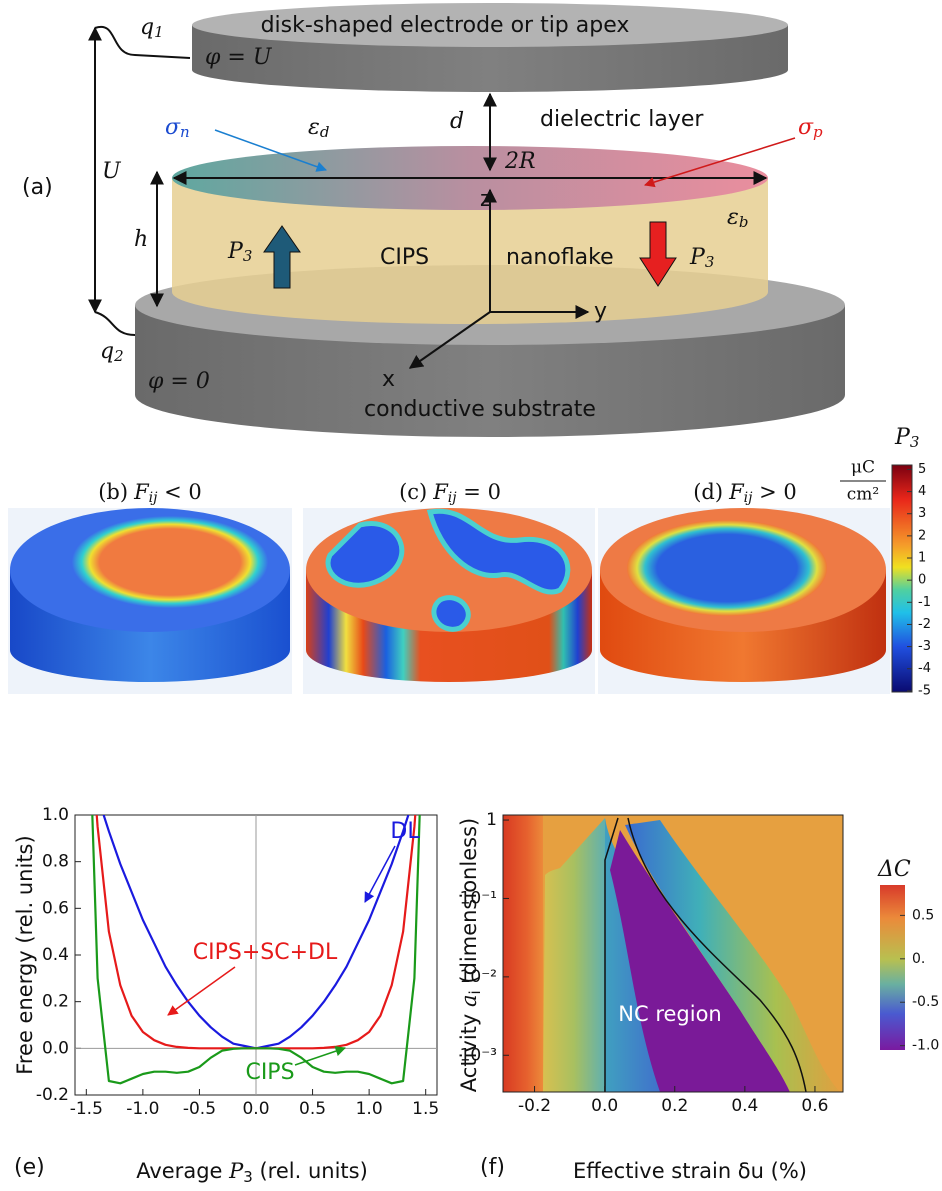 The width and height of the screenshot is (942, 1191). What do you see at coordinates (922, 580) in the screenshot?
I see `colorbar-tick-label: 0` at bounding box center [922, 580].